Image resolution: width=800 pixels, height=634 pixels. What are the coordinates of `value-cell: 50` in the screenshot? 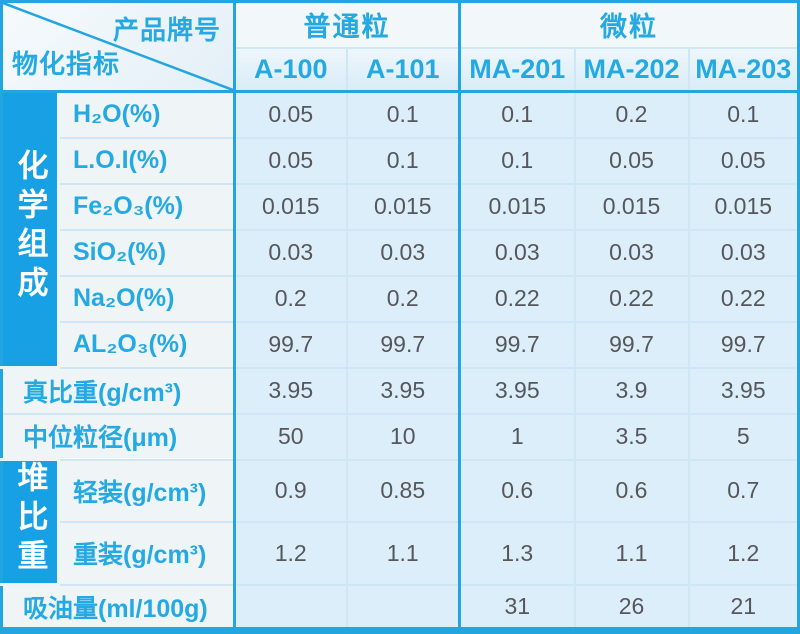 It's located at (290, 436).